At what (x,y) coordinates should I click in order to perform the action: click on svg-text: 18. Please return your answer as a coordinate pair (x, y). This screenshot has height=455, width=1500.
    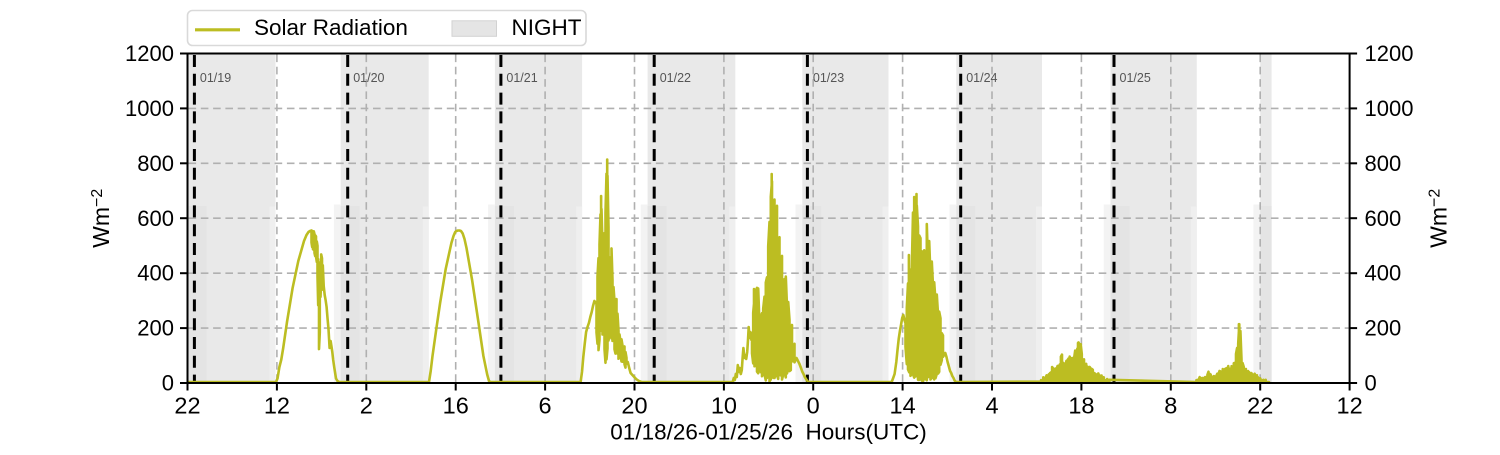
    Looking at the image, I should click on (1081, 406).